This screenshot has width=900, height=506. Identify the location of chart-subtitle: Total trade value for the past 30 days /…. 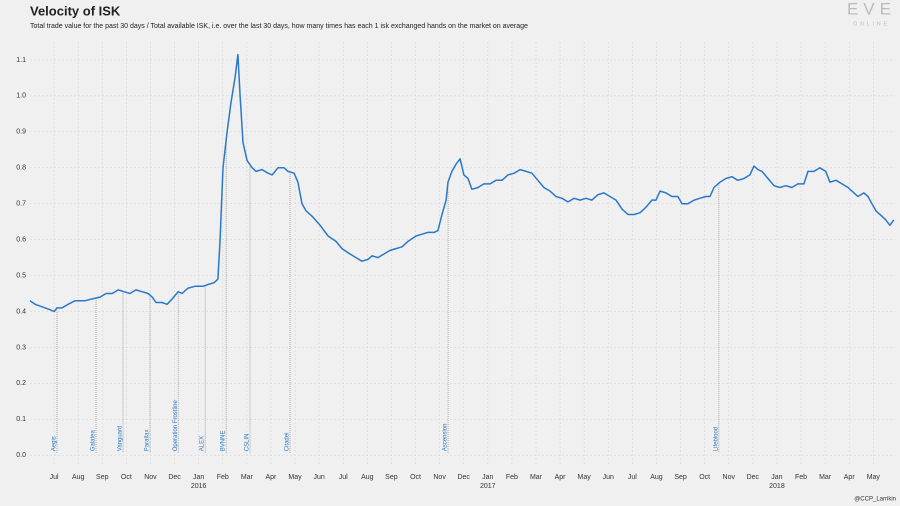
(279, 26).